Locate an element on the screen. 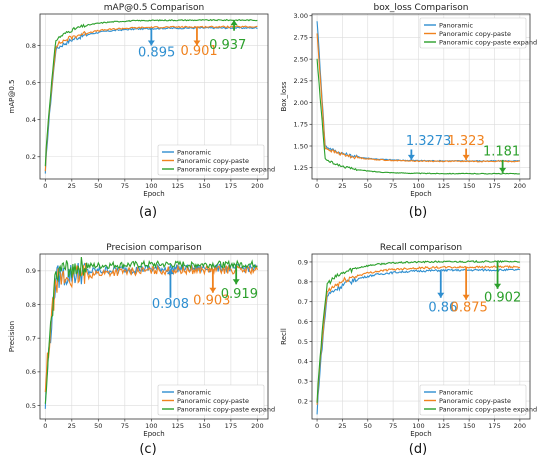  panel-caption: (c) is located at coordinates (147, 449).